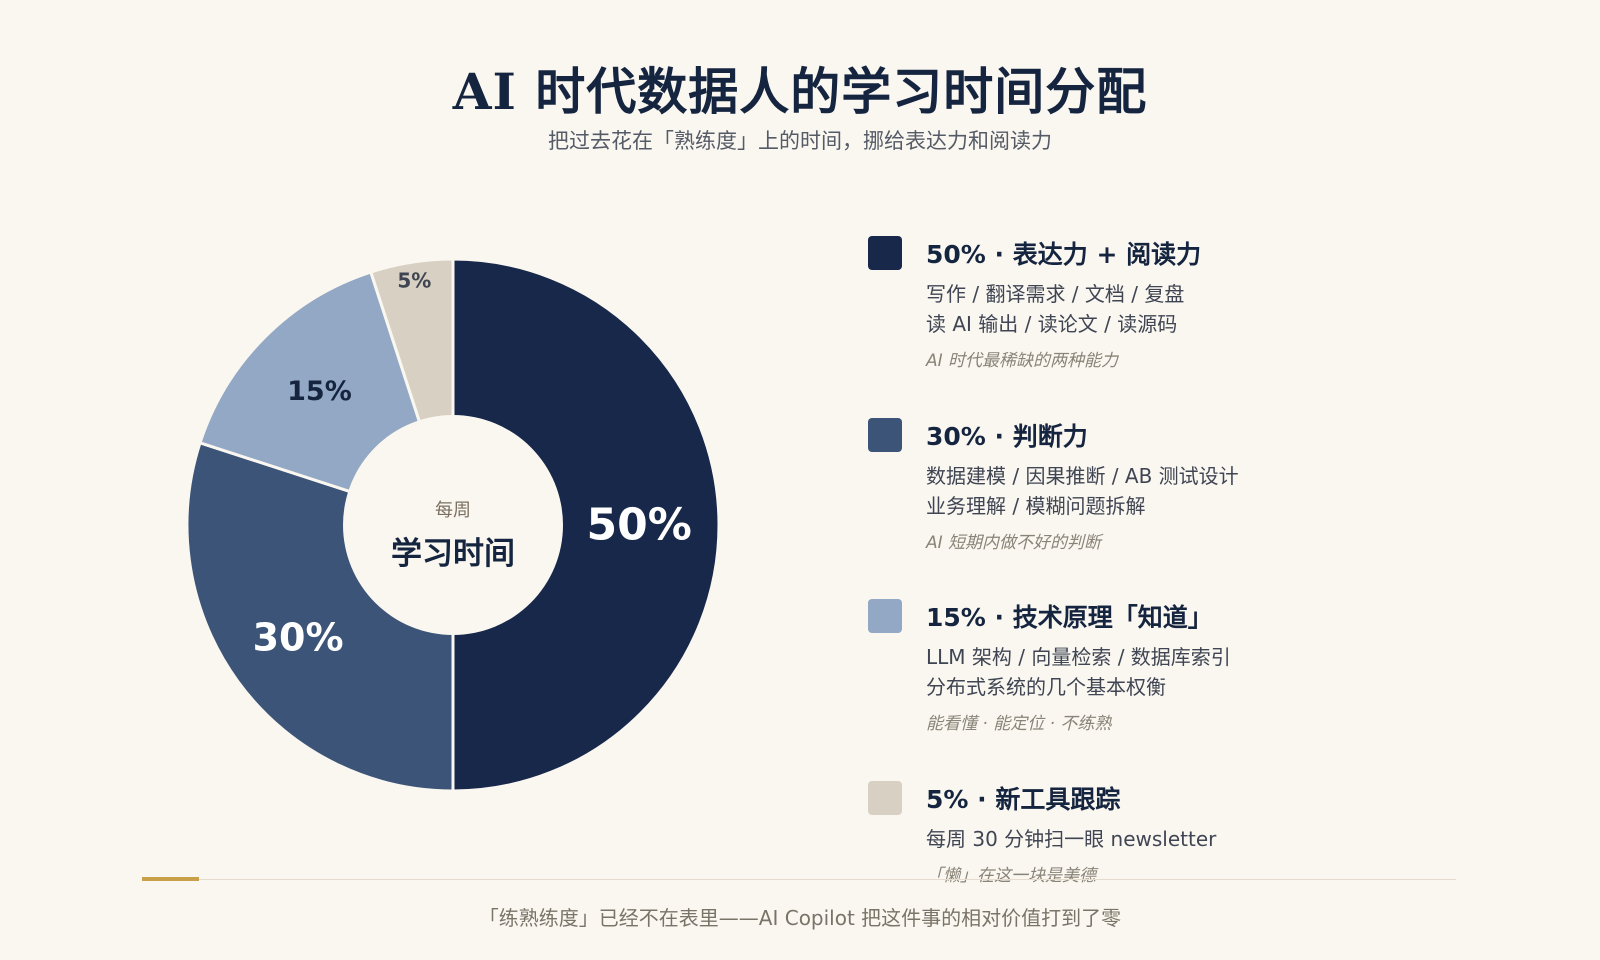  What do you see at coordinates (1036, 506) in the screenshot?
I see `legend-line: 业务理解 / 模糊问题拆解` at bounding box center [1036, 506].